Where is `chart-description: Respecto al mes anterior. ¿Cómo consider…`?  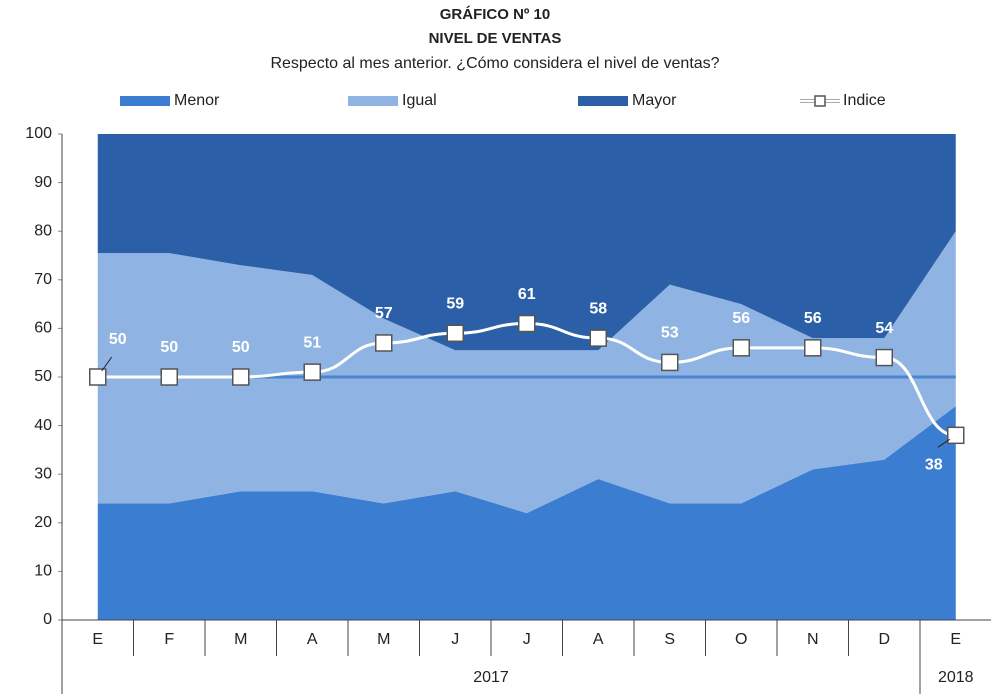
chart-description: Respecto al mes anterior. ¿Cómo consider… is located at coordinates (494, 63).